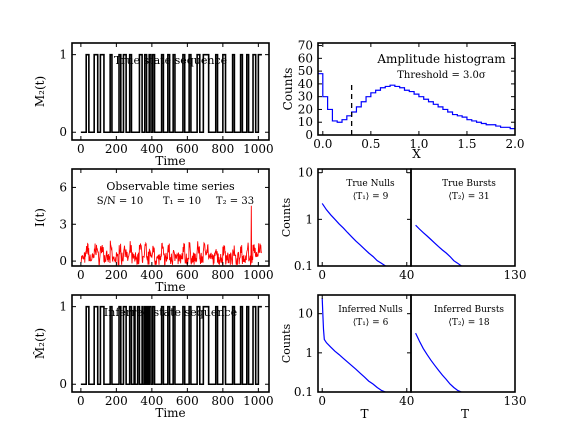  I want to click on inferred_nulls-ytick-label: 1, so click(309, 353).